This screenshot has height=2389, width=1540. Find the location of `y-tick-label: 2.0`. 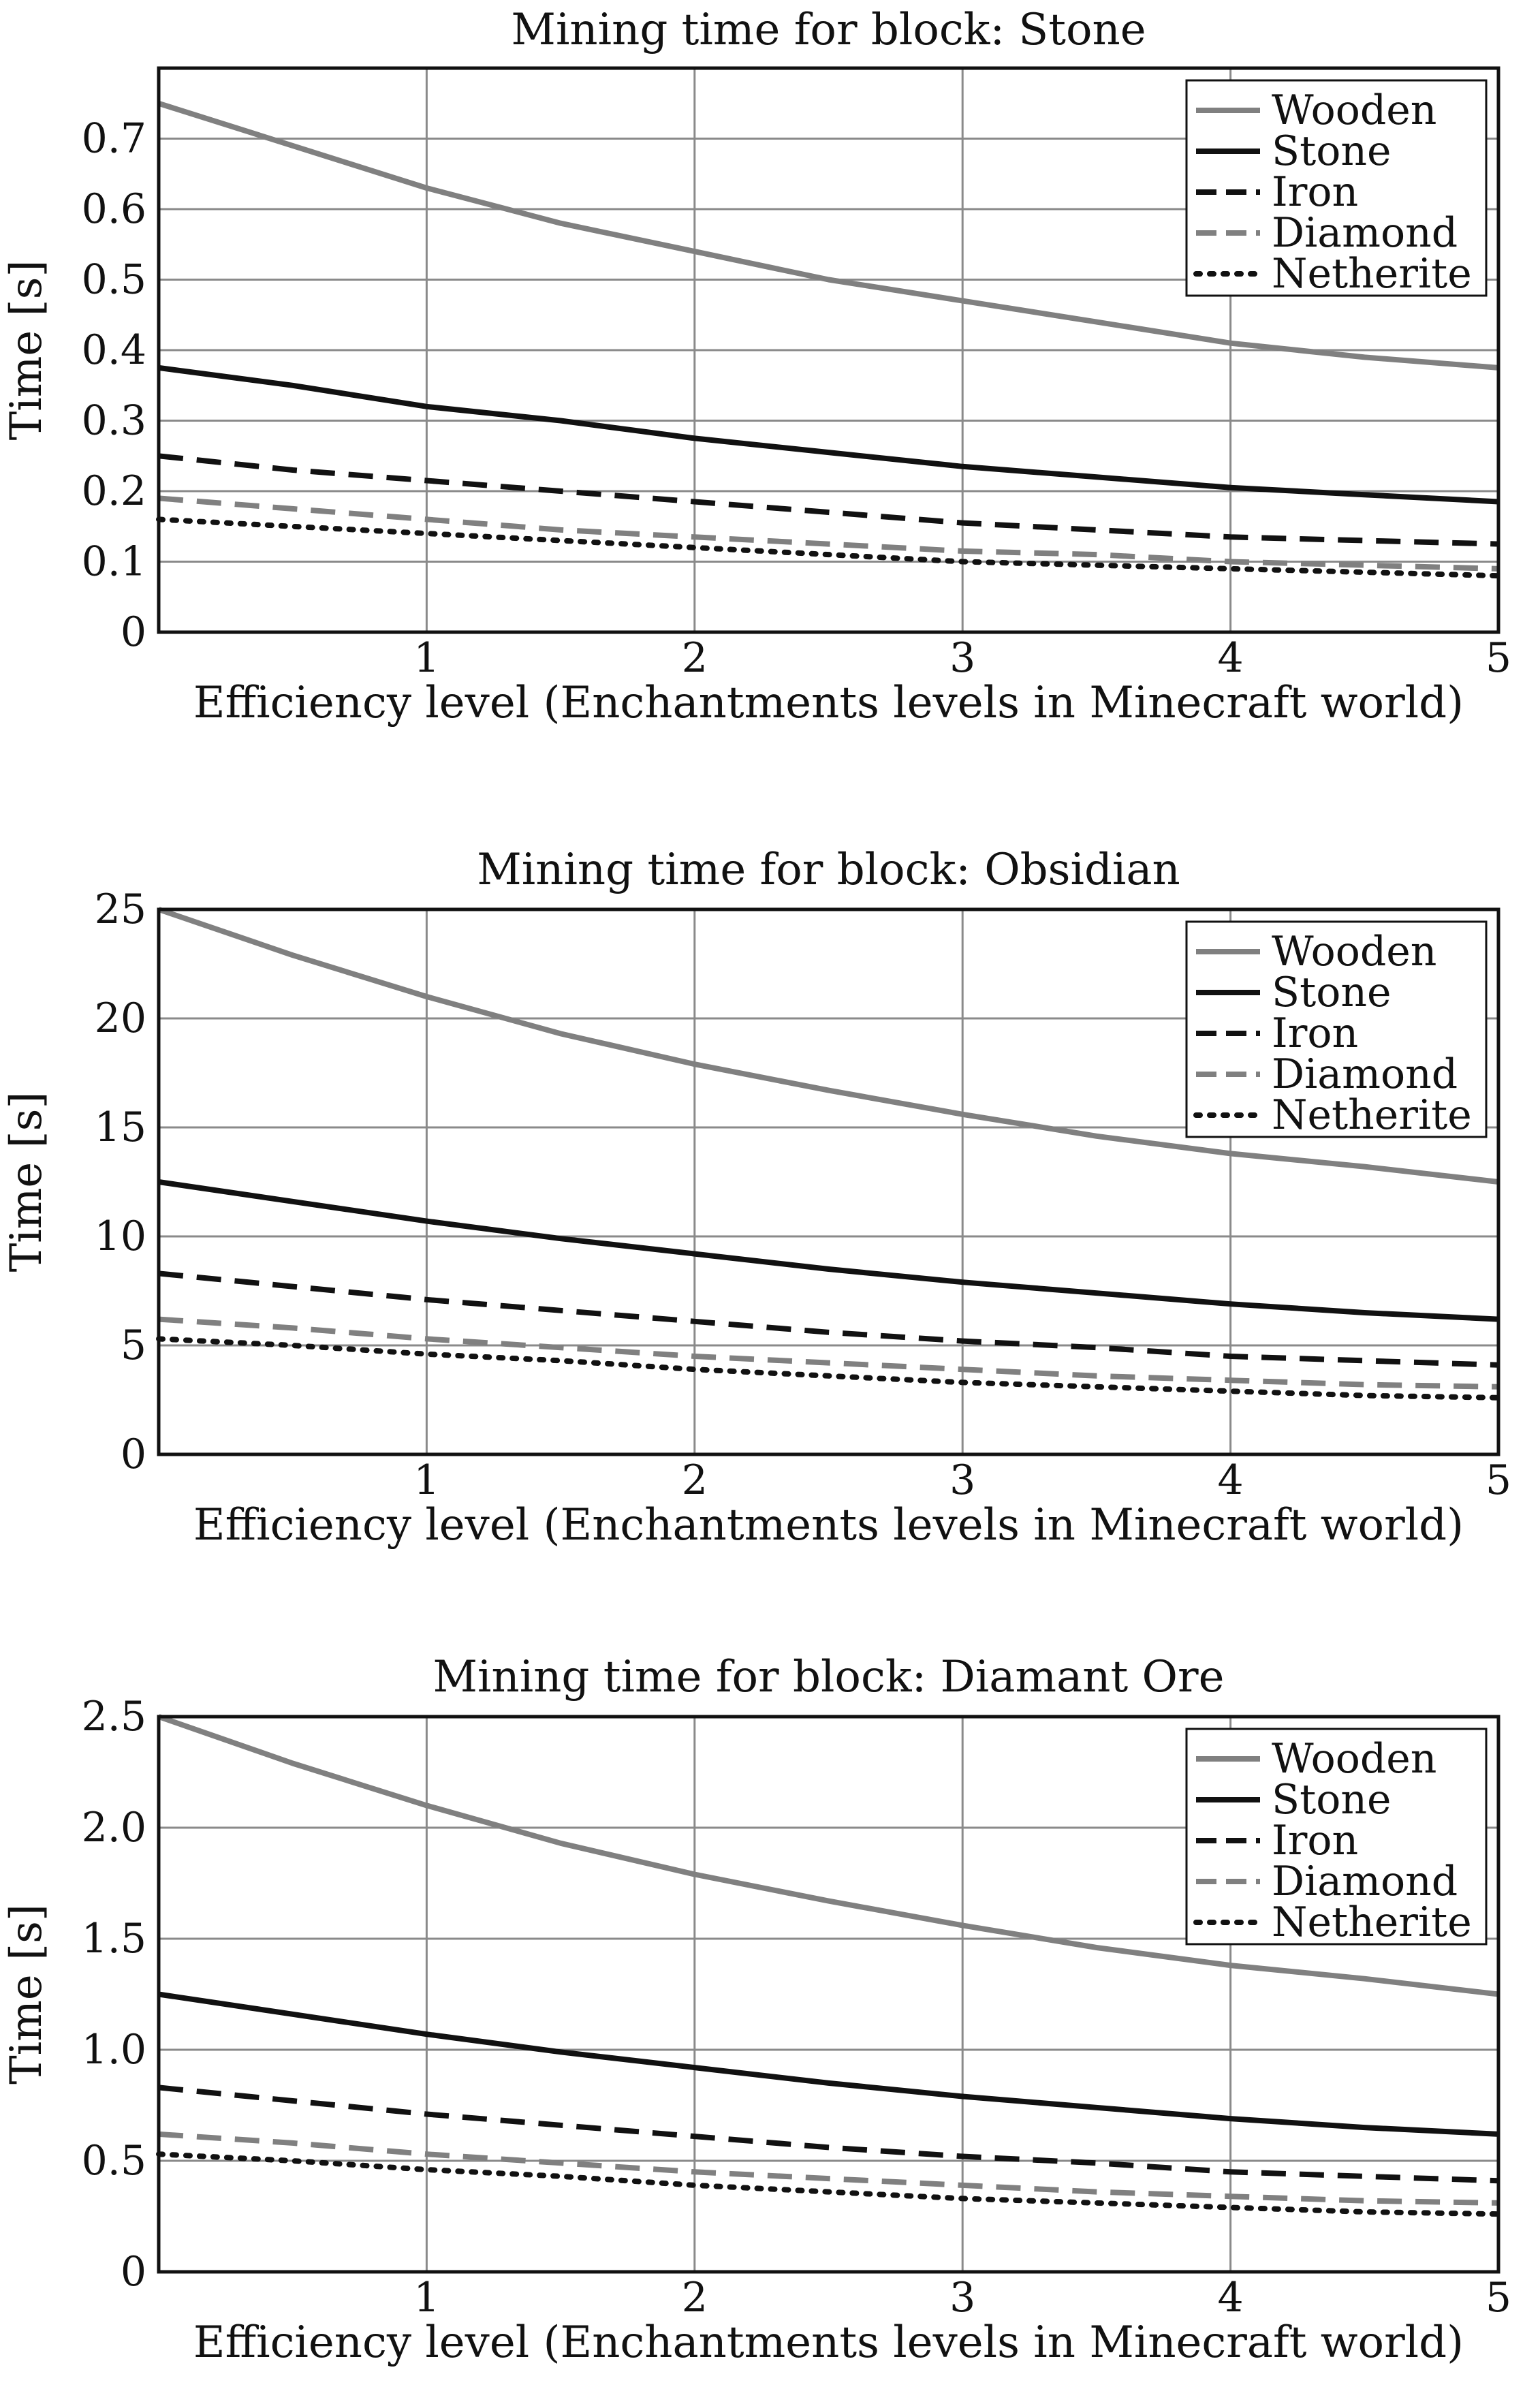

y-tick-label: 2.0 is located at coordinates (114, 1828).